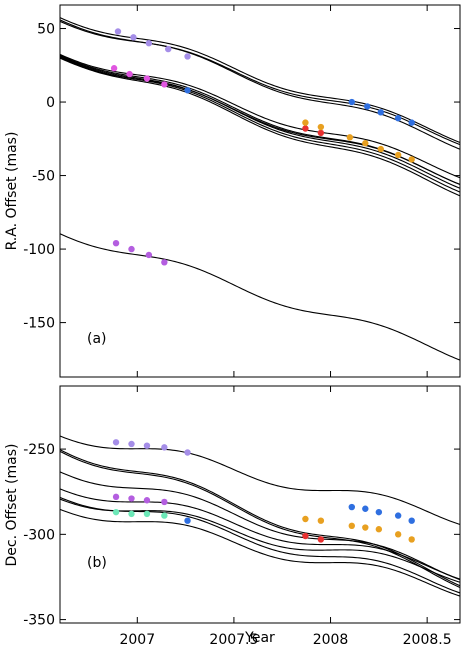 This screenshot has height=648, width=462. What do you see at coordinates (331, 640) in the screenshot?
I see `x-tick-label: 2008` at bounding box center [331, 640].